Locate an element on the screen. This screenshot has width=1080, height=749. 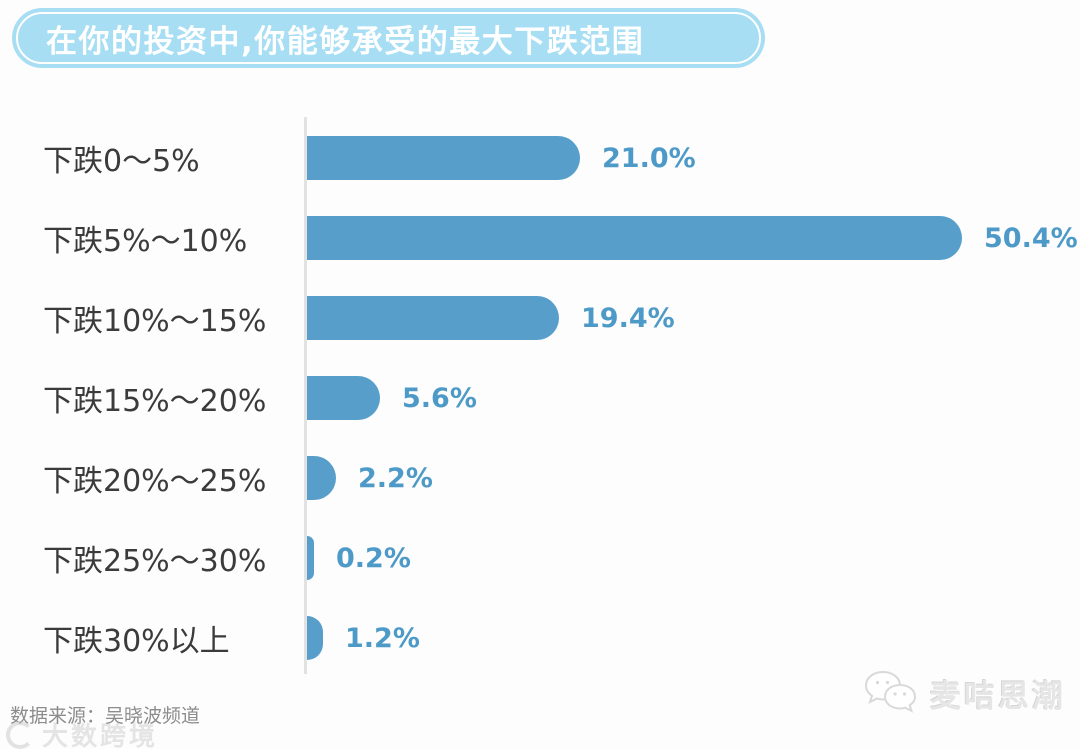
category-label: 下跌25%～30% is located at coordinates (155, 561).